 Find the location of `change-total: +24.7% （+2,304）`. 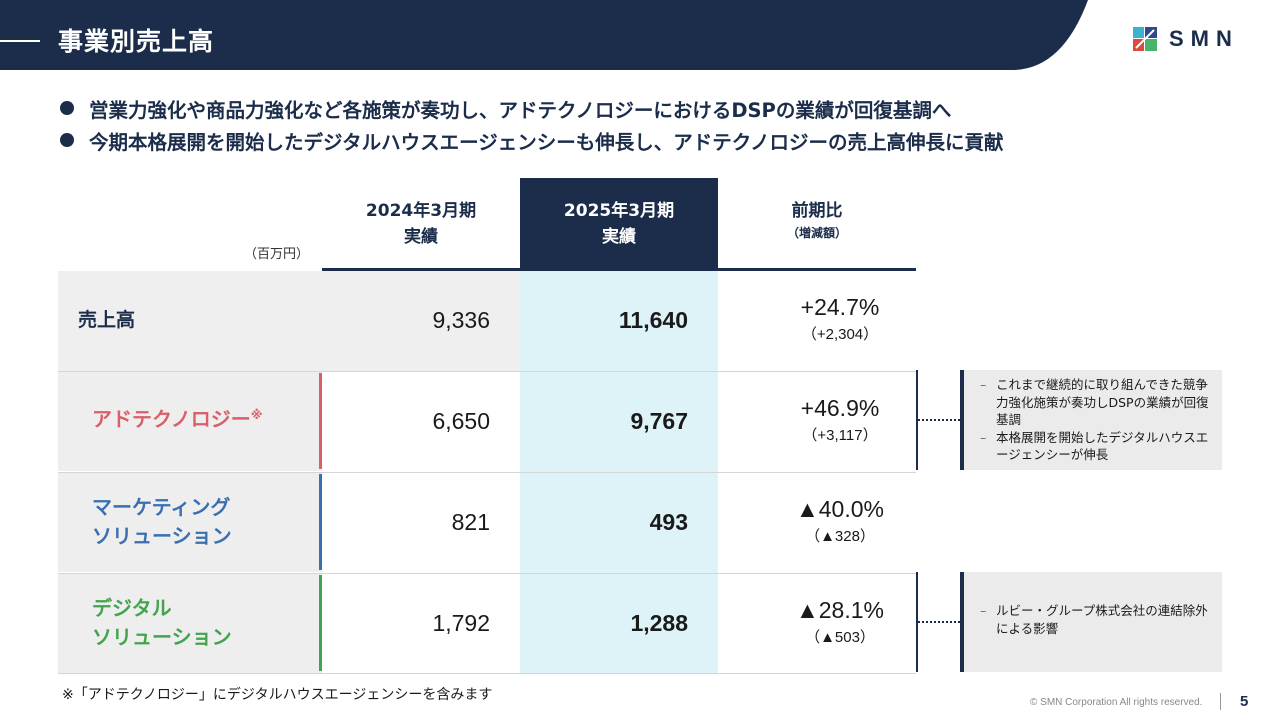

change-total: +24.7% （+2,304） is located at coordinates (840, 319).